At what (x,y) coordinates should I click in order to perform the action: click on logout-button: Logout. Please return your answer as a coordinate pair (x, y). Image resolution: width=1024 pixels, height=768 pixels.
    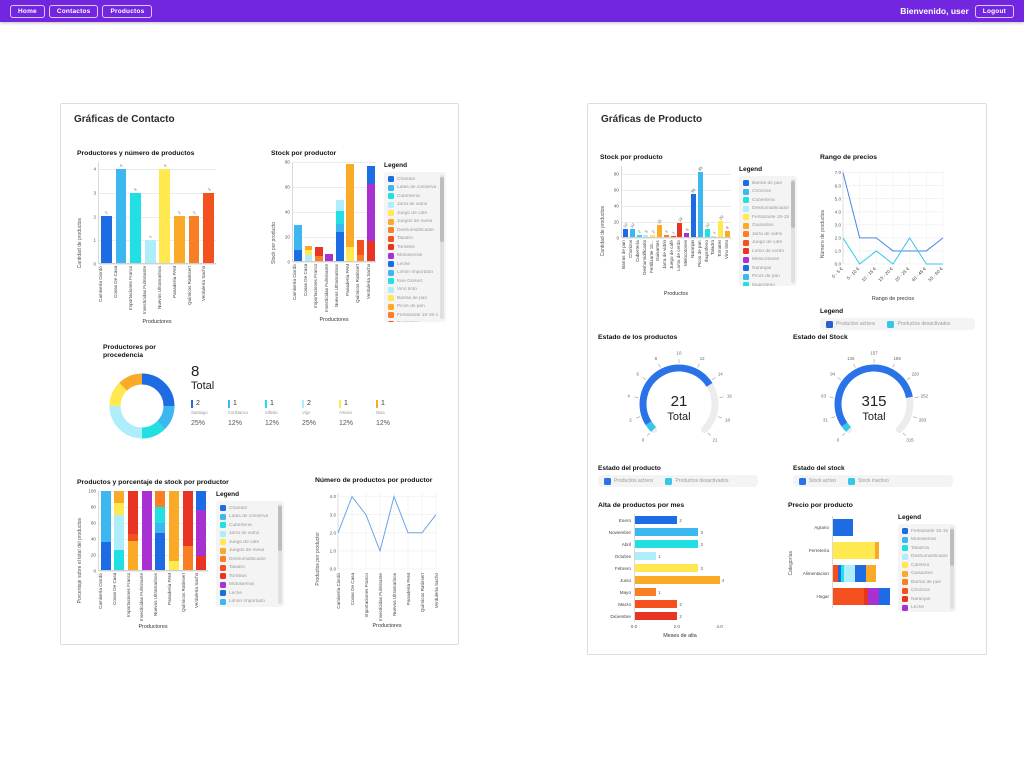
    Looking at the image, I should click on (994, 11).